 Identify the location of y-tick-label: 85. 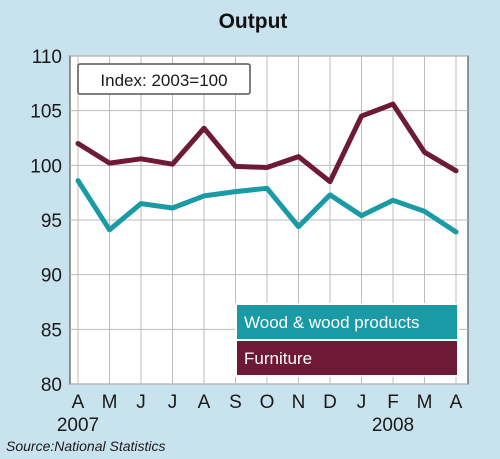
(51, 330).